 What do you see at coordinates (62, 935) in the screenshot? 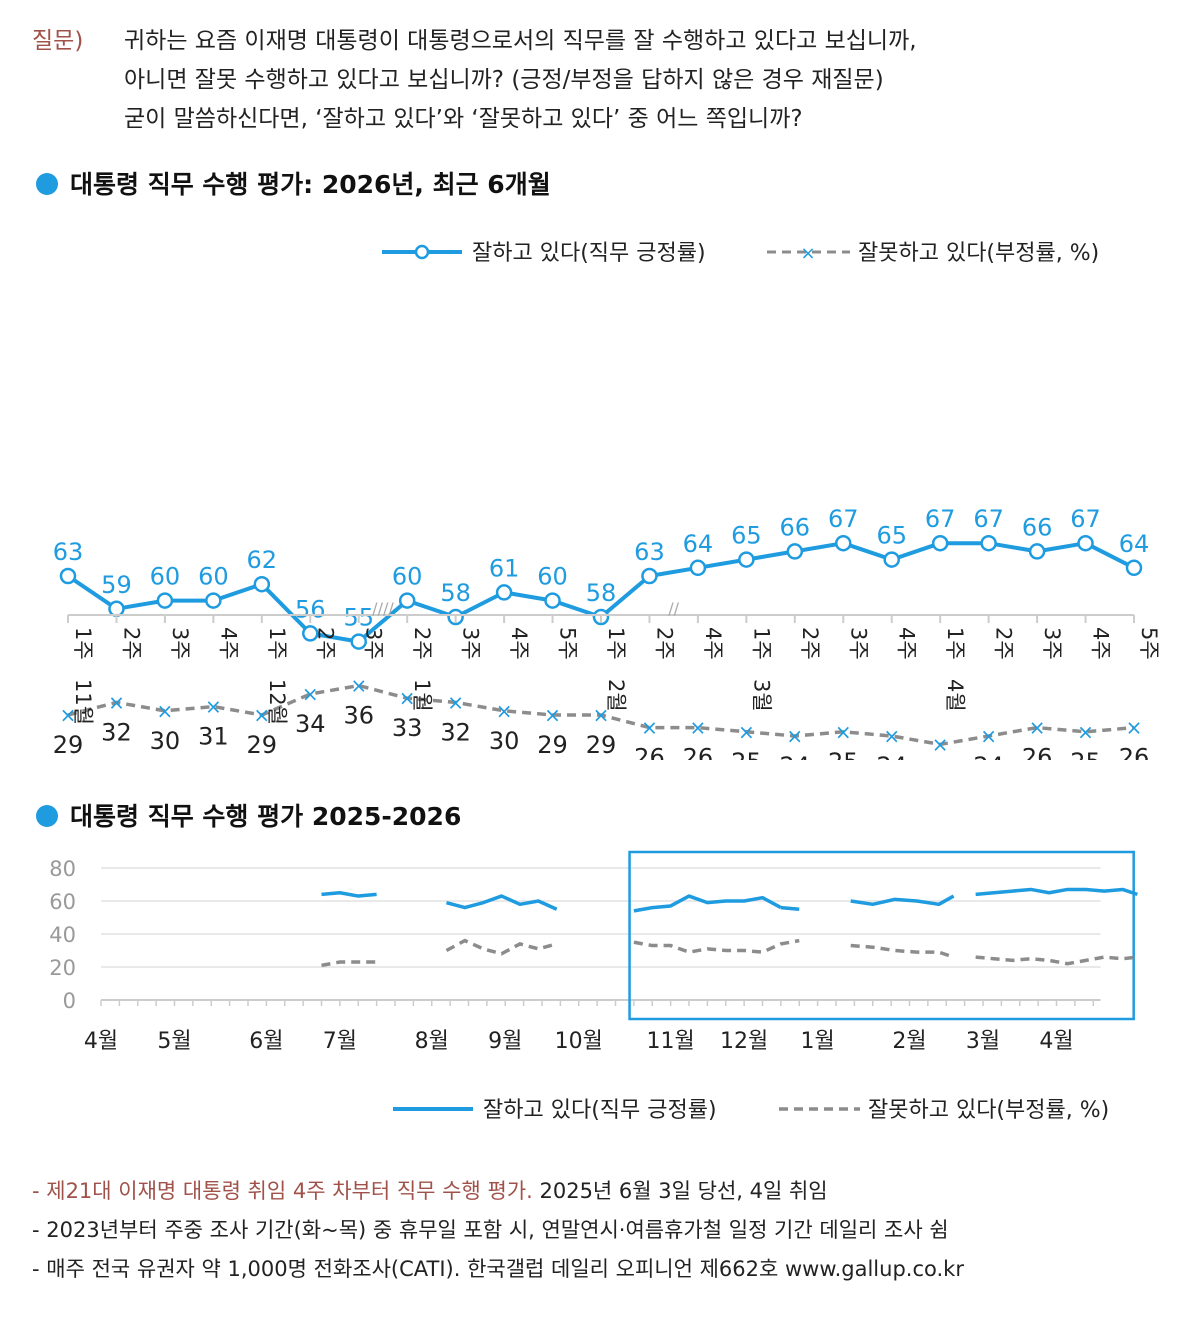
I see `y-tick-label: 40` at bounding box center [62, 935].